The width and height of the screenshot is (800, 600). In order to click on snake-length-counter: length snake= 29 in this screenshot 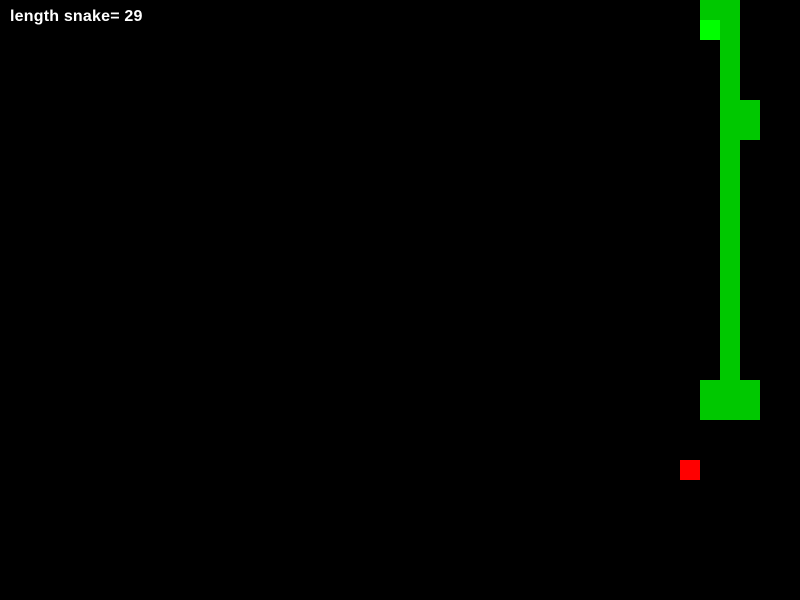, I will do `click(76, 16)`.